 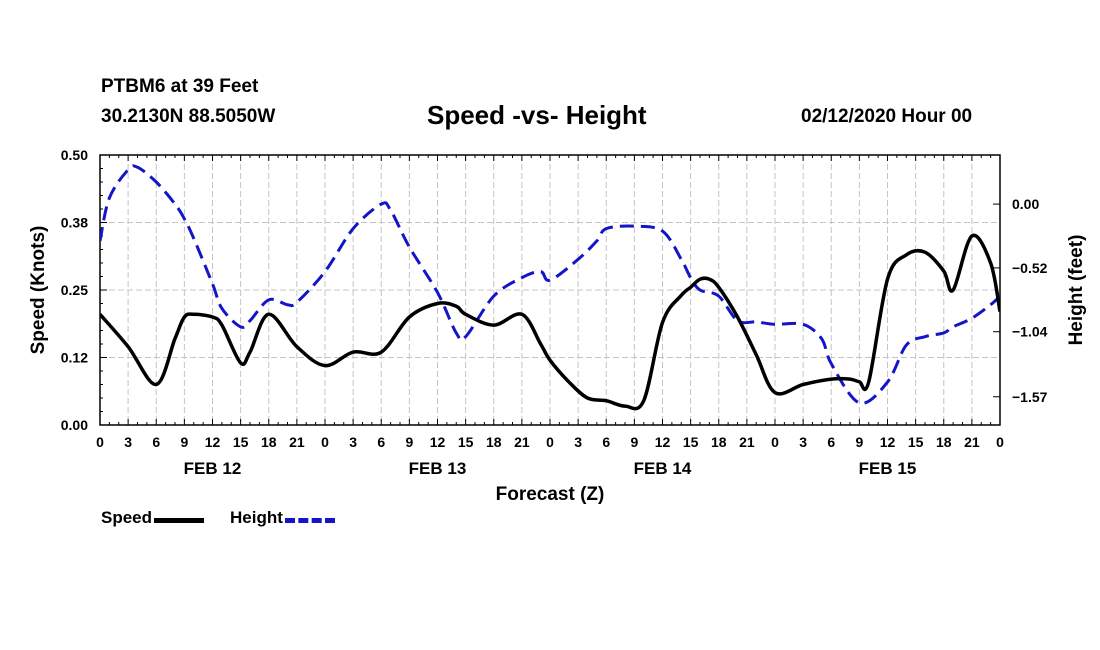 I want to click on day-label: FEB 14, so click(x=663, y=468).